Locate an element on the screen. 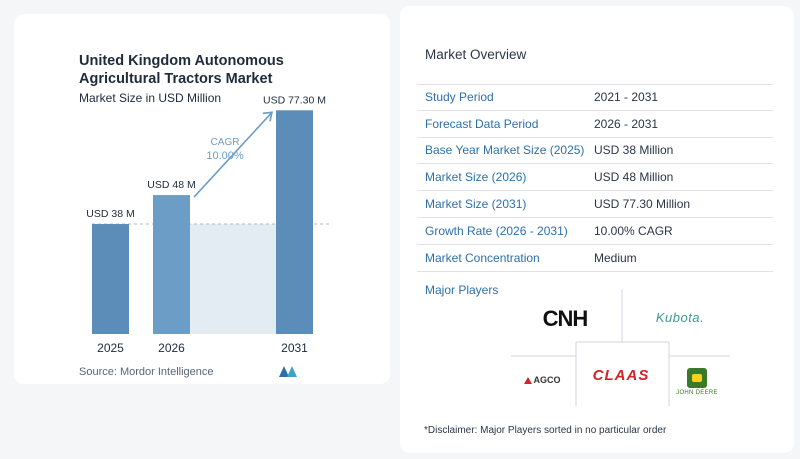 The image size is (800, 459). overview-value: USD 48 Million is located at coordinates (634, 177).